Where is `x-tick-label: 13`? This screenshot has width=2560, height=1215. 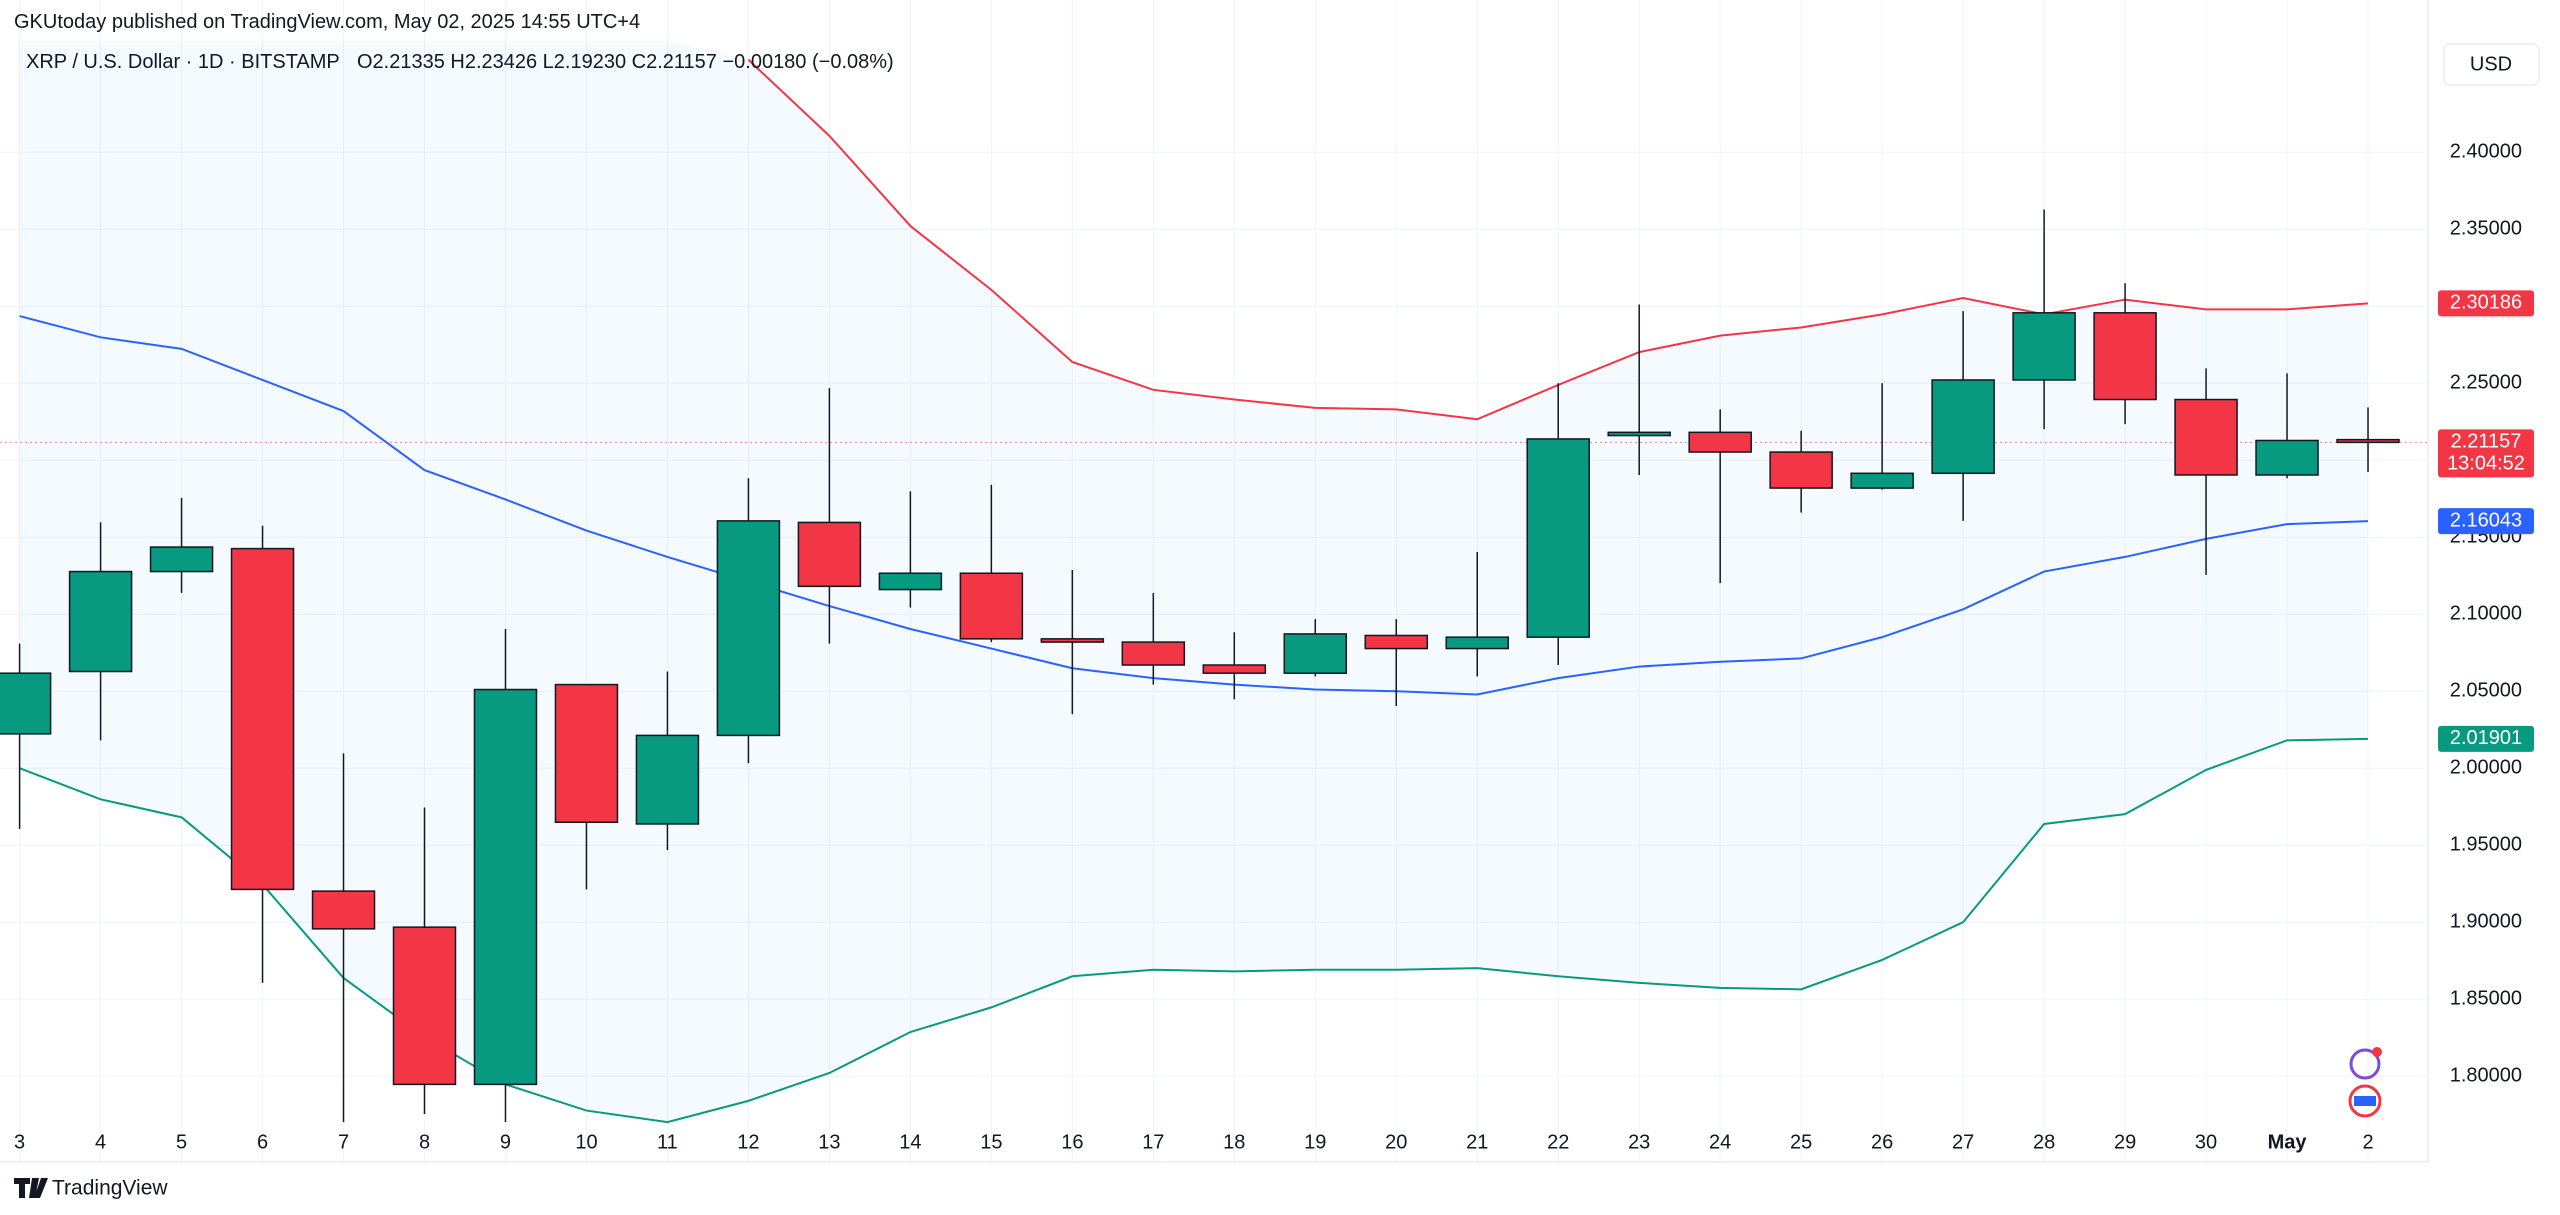 x-tick-label: 13 is located at coordinates (829, 1142).